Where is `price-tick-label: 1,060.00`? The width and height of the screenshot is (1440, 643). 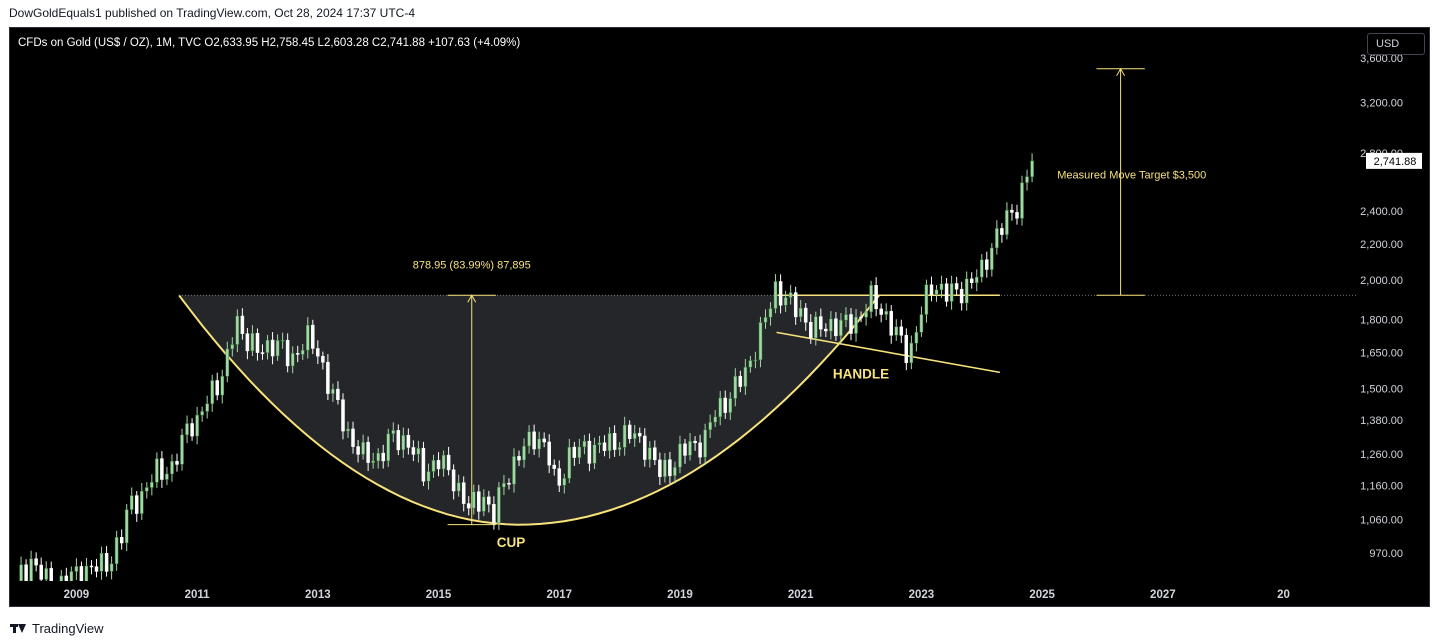
price-tick-label: 1,060.00 is located at coordinates (1381, 520).